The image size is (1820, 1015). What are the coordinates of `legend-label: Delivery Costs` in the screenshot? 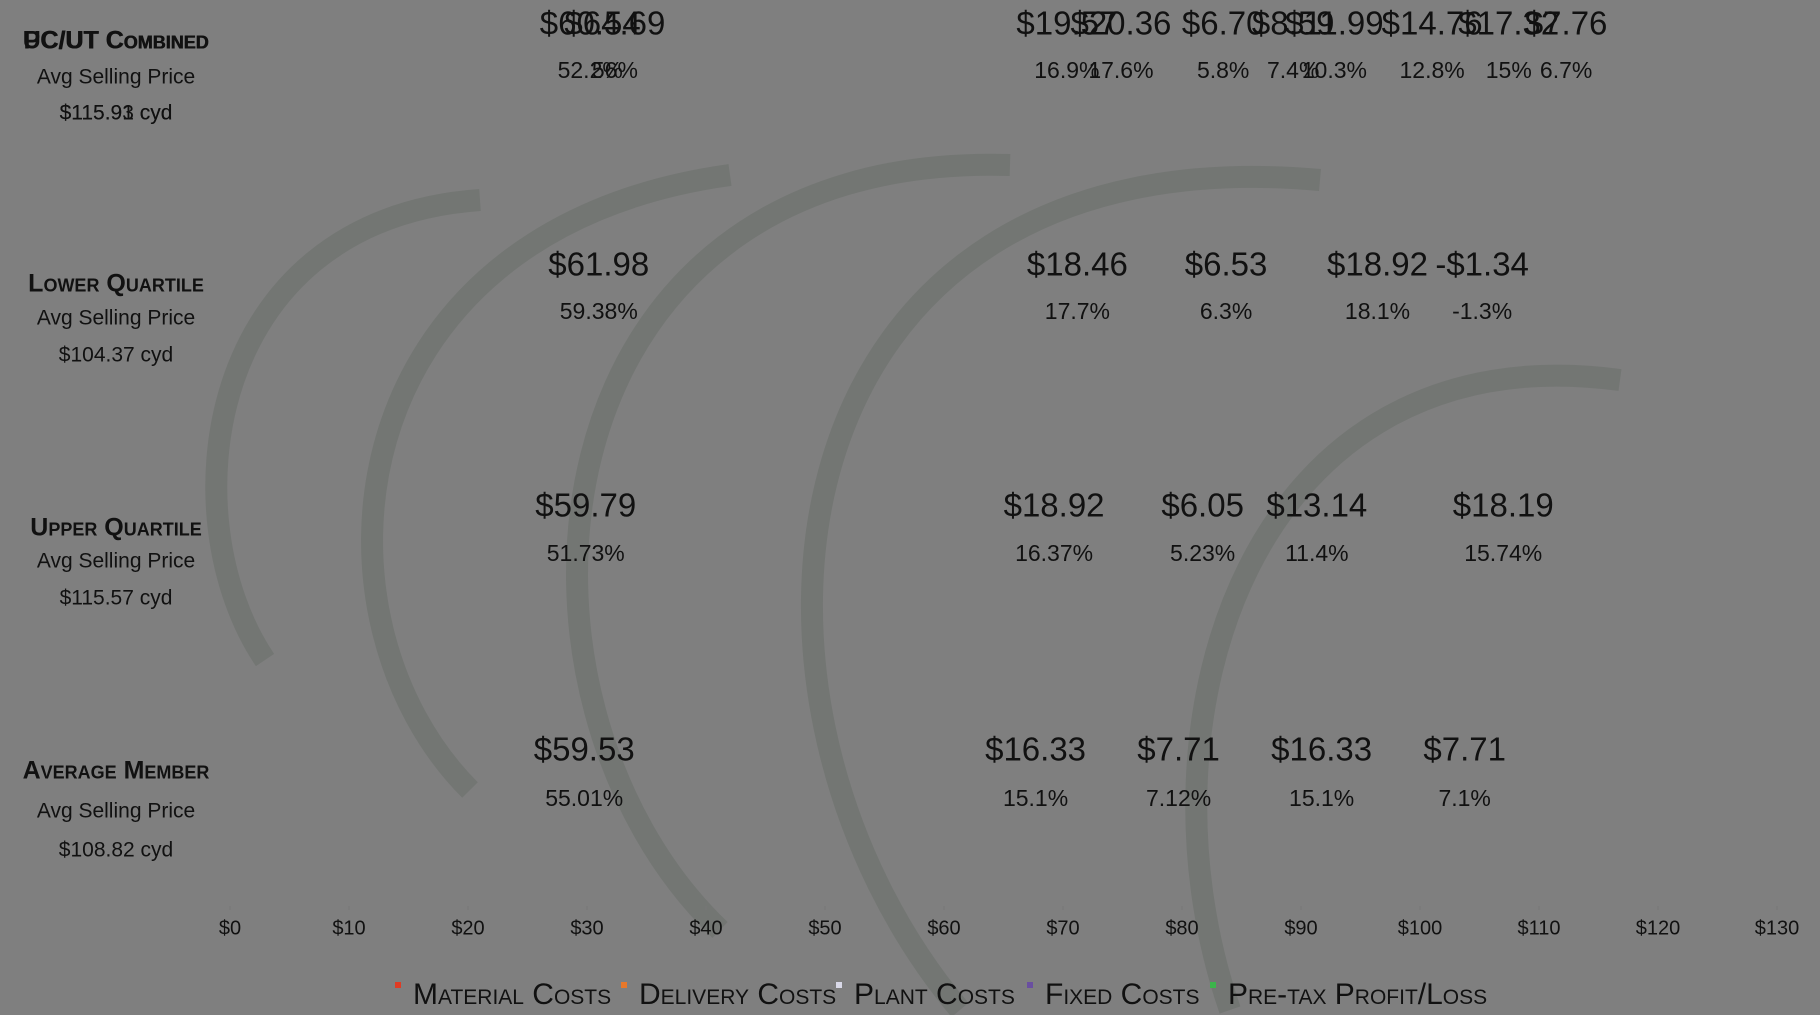 It's located at (737, 994).